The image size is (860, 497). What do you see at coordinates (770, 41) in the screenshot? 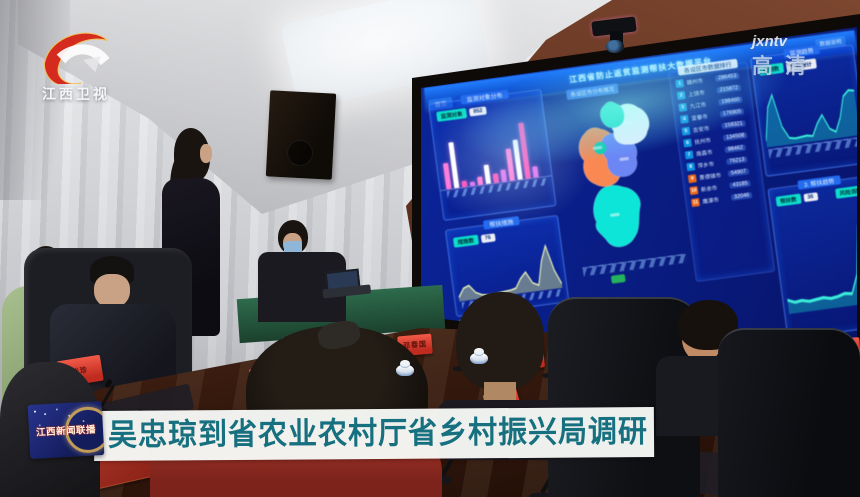
I see `station-watermark: jxntv` at bounding box center [770, 41].